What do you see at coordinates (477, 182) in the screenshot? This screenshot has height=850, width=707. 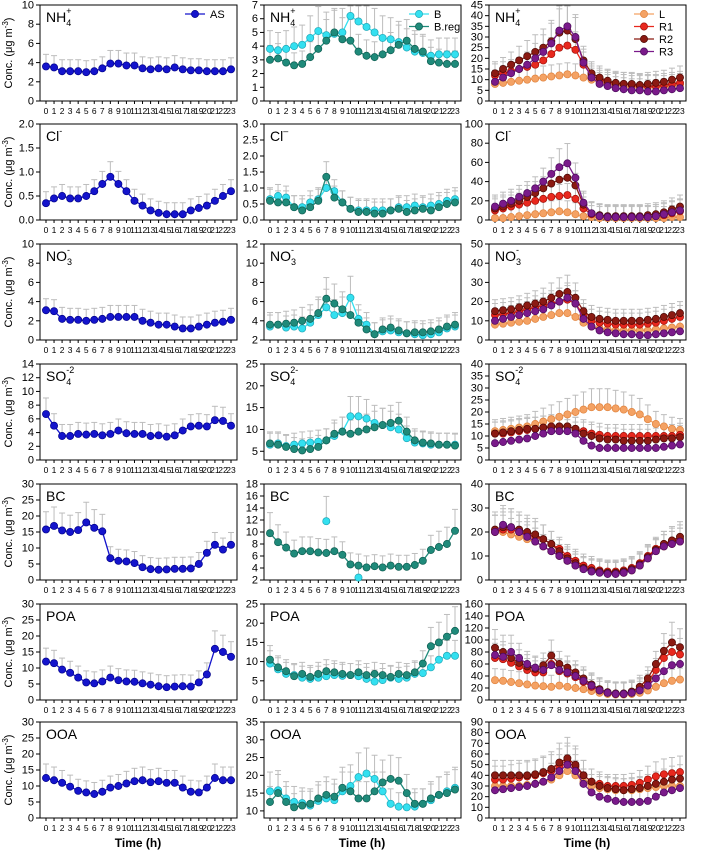 I see `y-tick-label: 40` at bounding box center [477, 182].